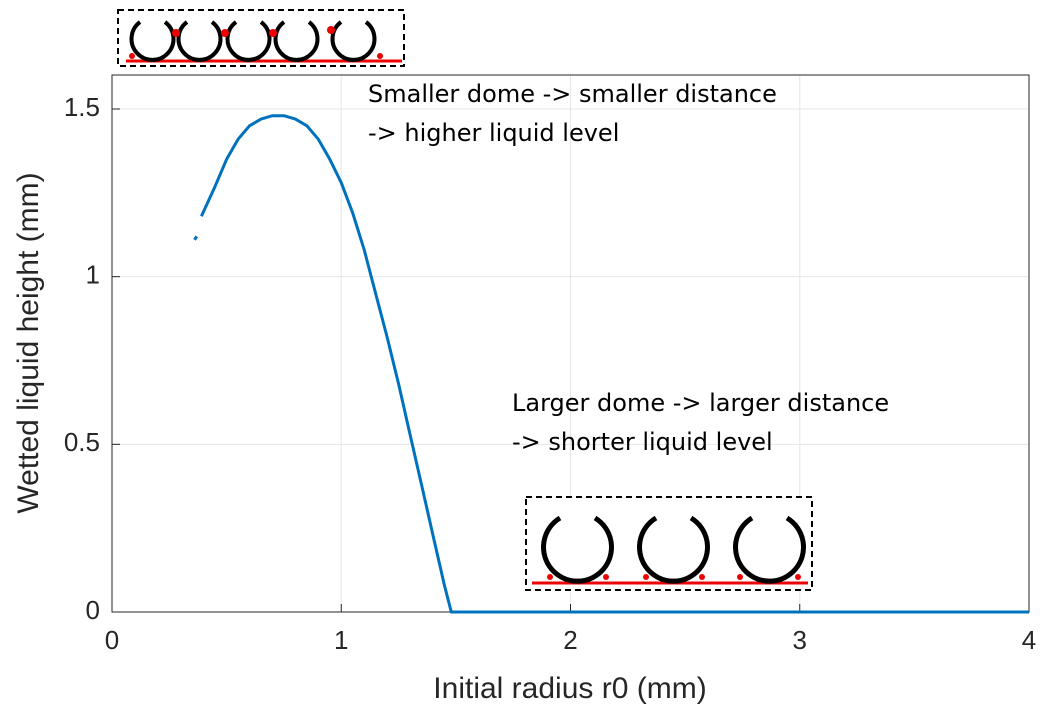  Describe the element at coordinates (93, 275) in the screenshot. I see `y-tick-label: 1` at that location.